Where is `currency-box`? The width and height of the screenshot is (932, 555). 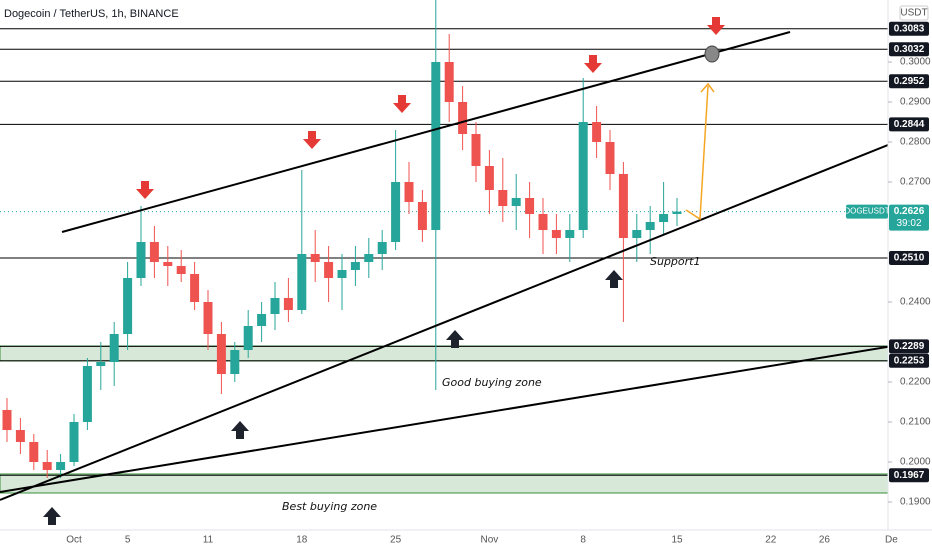 currency-box is located at coordinates (914, 13).